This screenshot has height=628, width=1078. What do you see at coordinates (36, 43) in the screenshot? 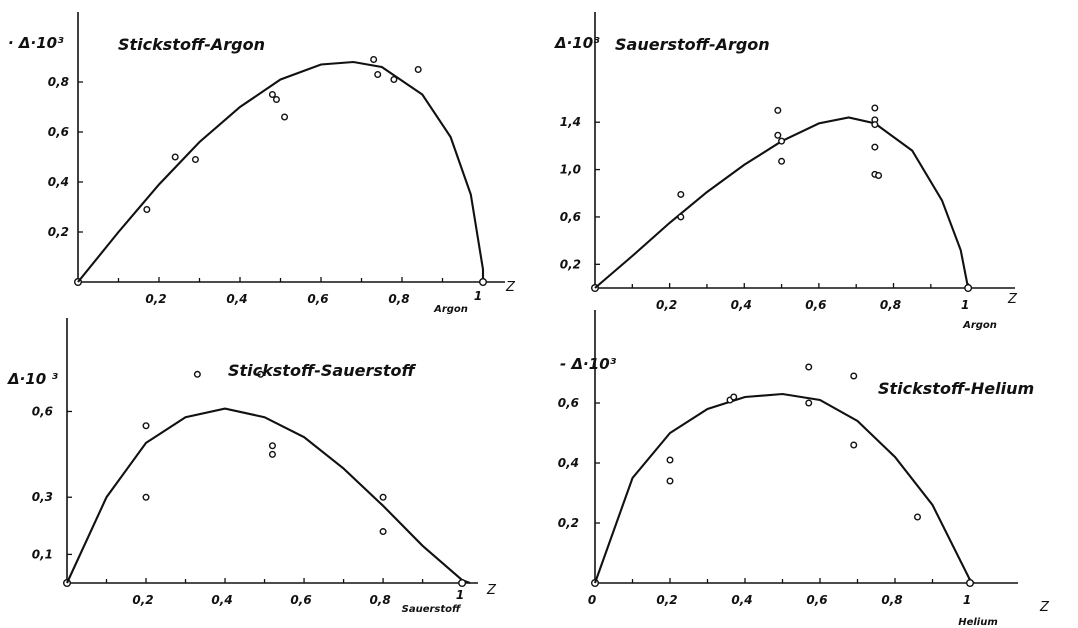
I see `y-axis-label: · Δ·10³` at bounding box center [36, 43].